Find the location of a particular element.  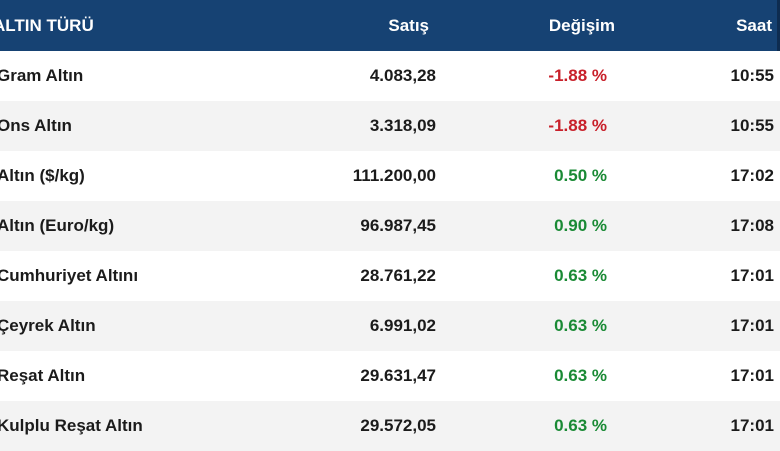

sell-price: 111.200,00 is located at coordinates (394, 175).